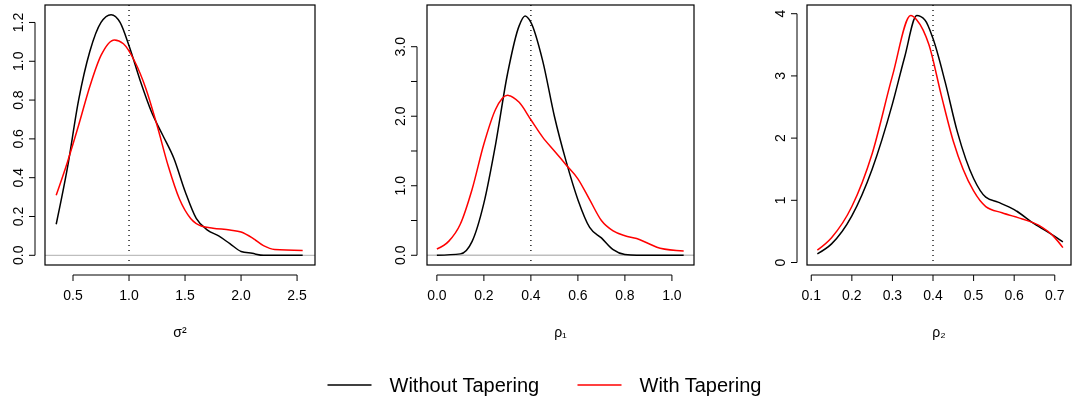 This screenshot has width=1075, height=406. I want to click on y-tick-label: 1, so click(780, 200).